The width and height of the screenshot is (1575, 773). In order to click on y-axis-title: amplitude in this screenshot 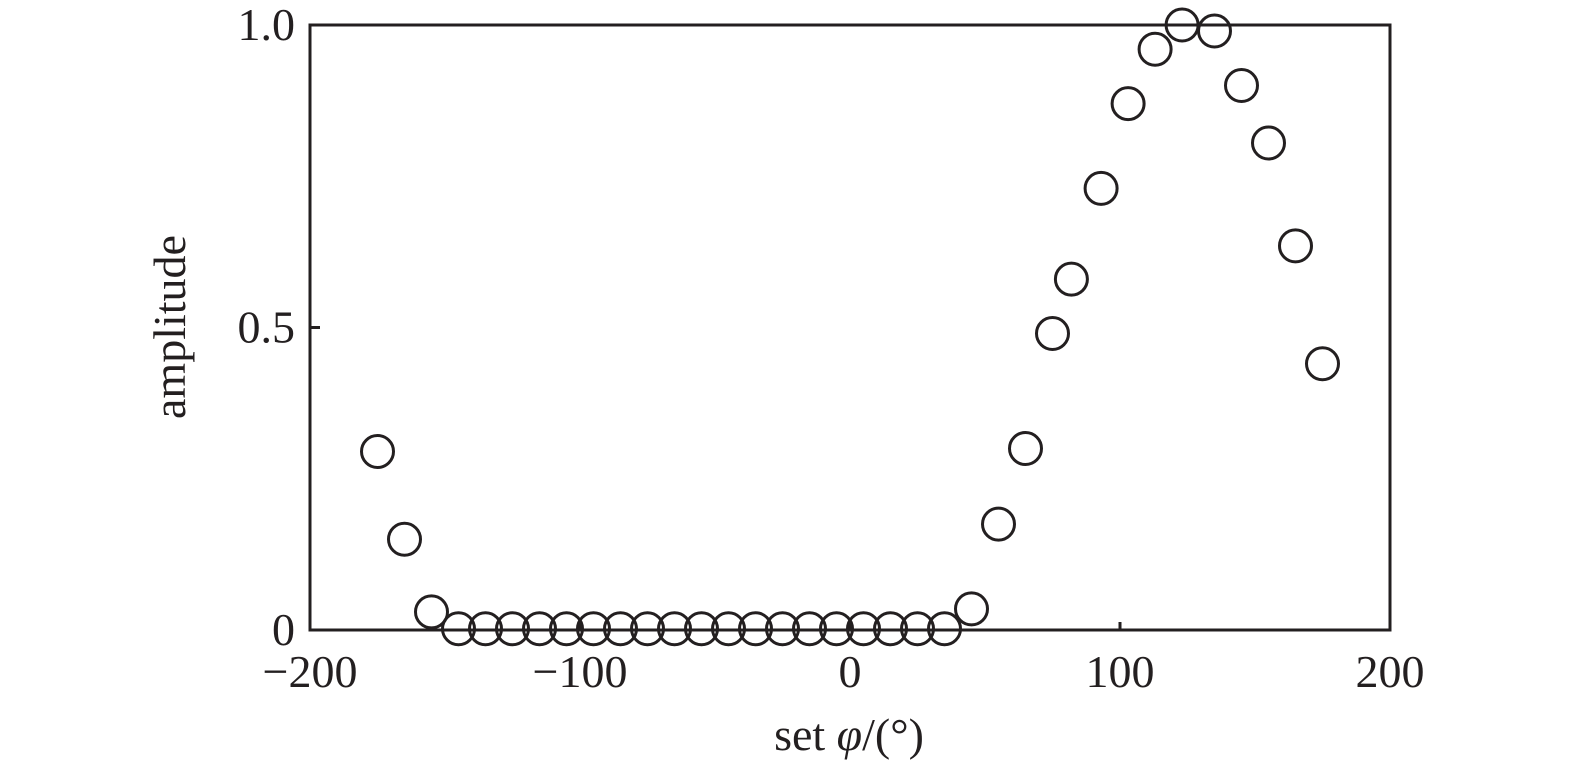, I will do `click(169, 327)`.